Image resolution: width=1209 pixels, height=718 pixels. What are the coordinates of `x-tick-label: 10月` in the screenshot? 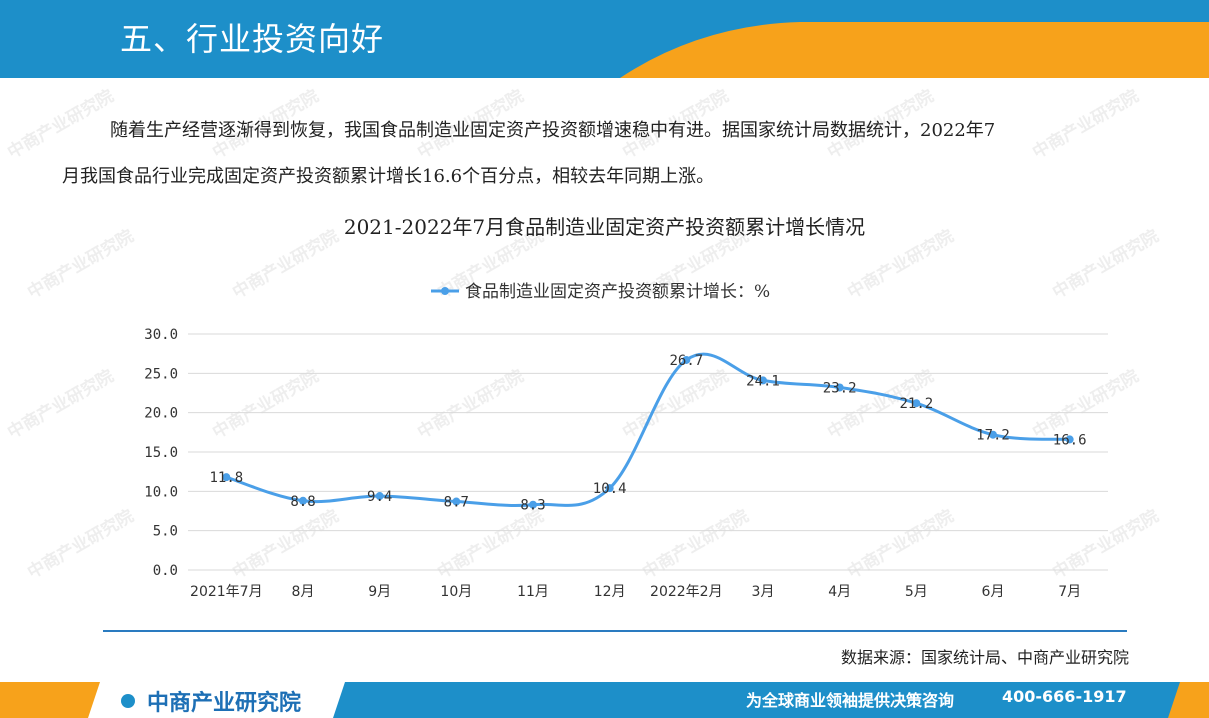 It's located at (456, 592).